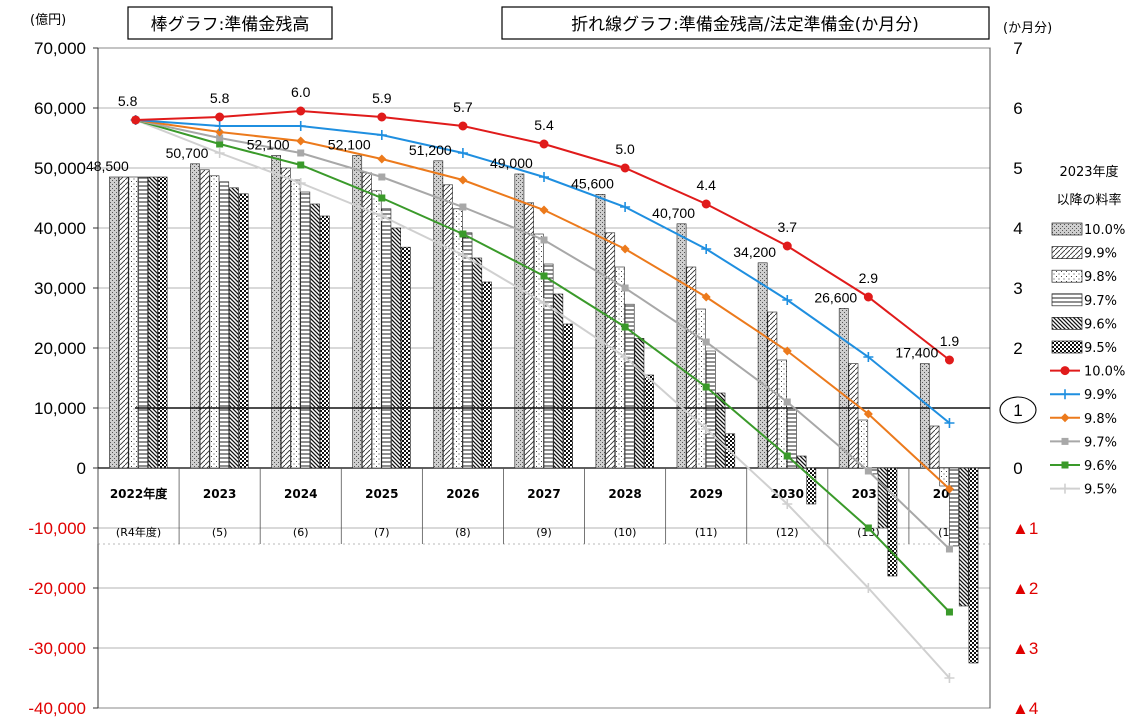 The image size is (1129, 720). I want to click on legend-label: 9.8%, so click(1100, 419).